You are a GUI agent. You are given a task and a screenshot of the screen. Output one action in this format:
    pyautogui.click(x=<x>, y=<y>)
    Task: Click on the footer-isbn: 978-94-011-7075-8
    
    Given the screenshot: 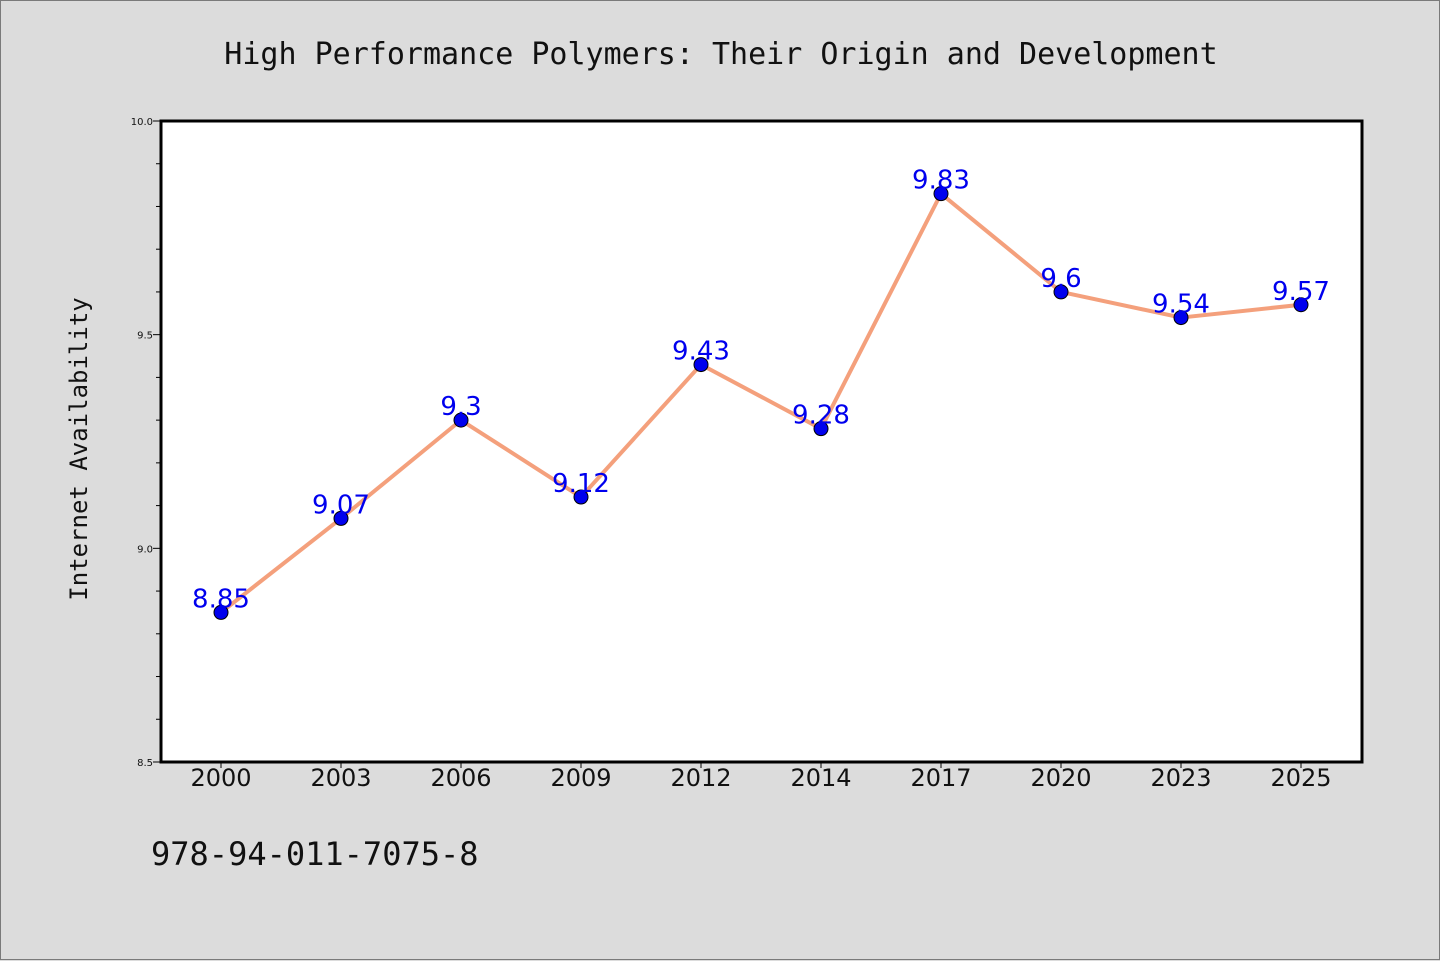 What is the action you would take?
    pyautogui.click(x=315, y=854)
    